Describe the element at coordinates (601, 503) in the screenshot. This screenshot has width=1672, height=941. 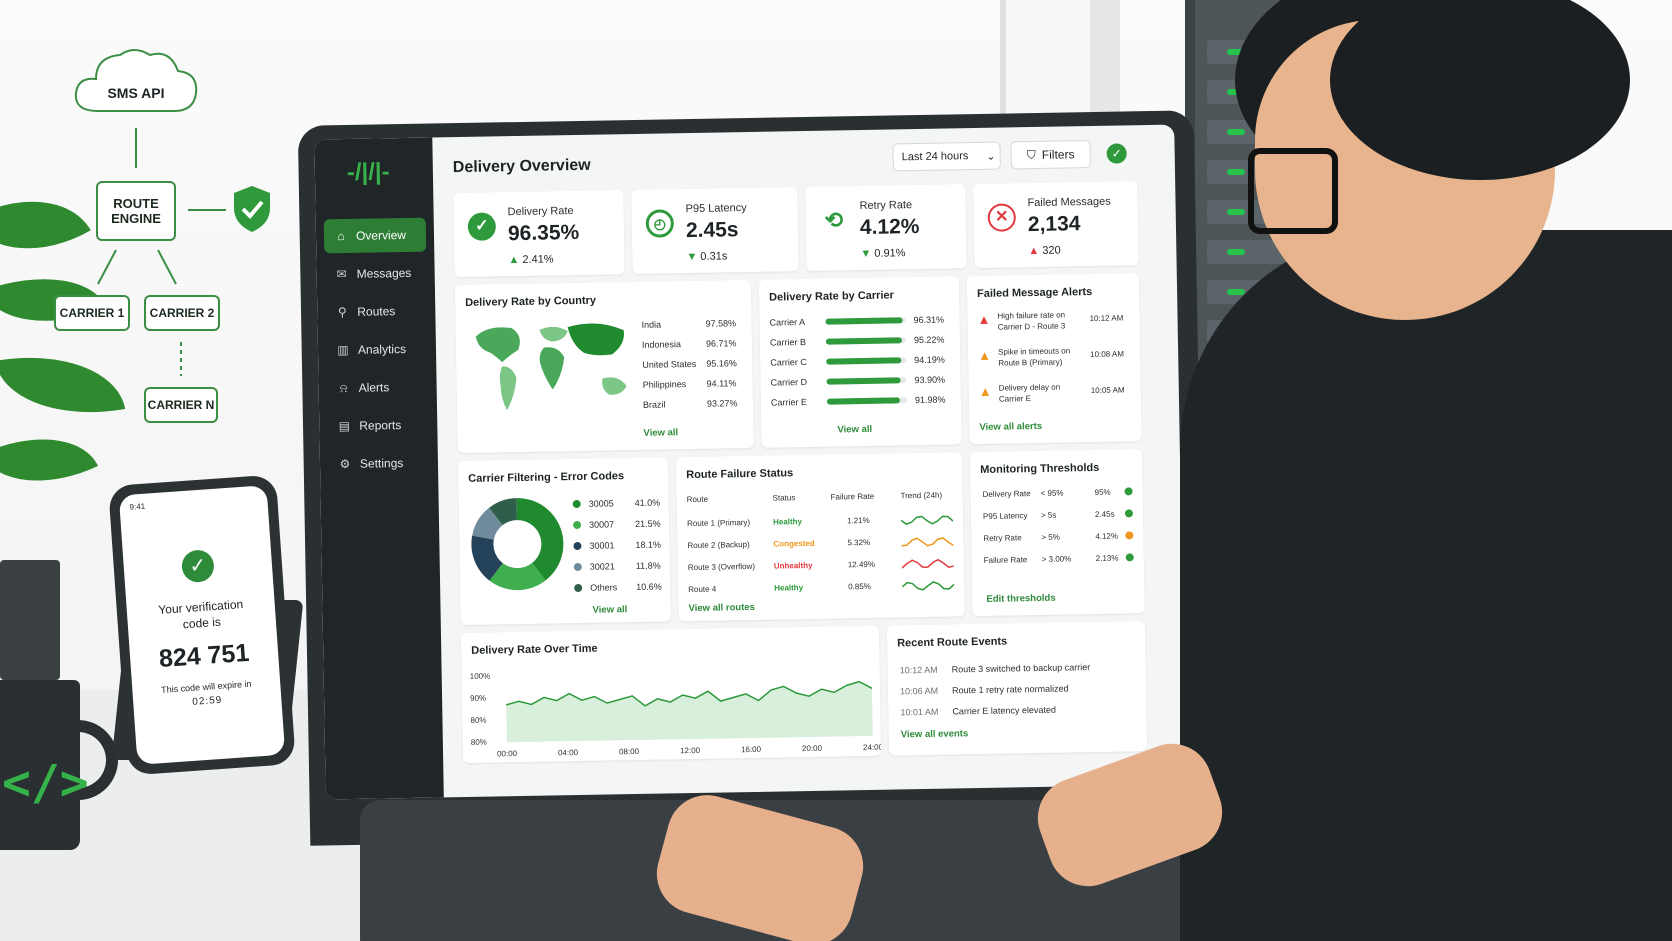
I see `error-code: 30005` at that location.